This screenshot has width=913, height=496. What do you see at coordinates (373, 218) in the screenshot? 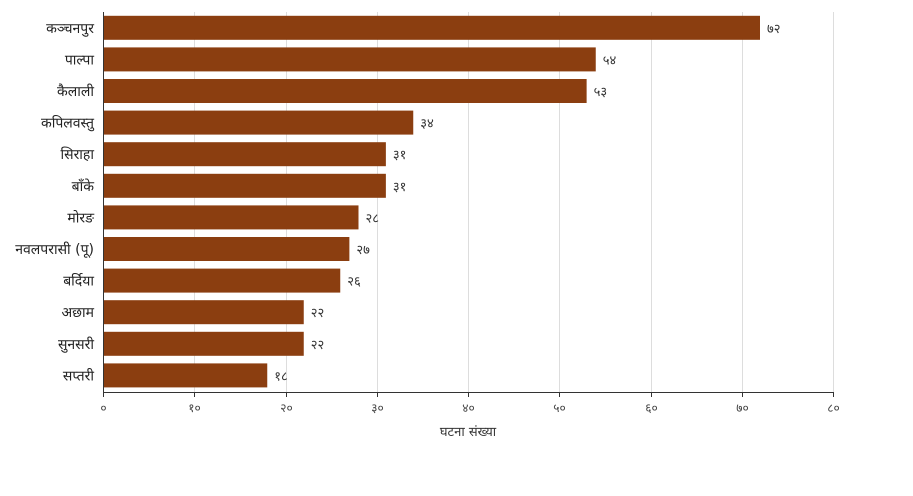
I see `data-label: २८` at bounding box center [373, 218].